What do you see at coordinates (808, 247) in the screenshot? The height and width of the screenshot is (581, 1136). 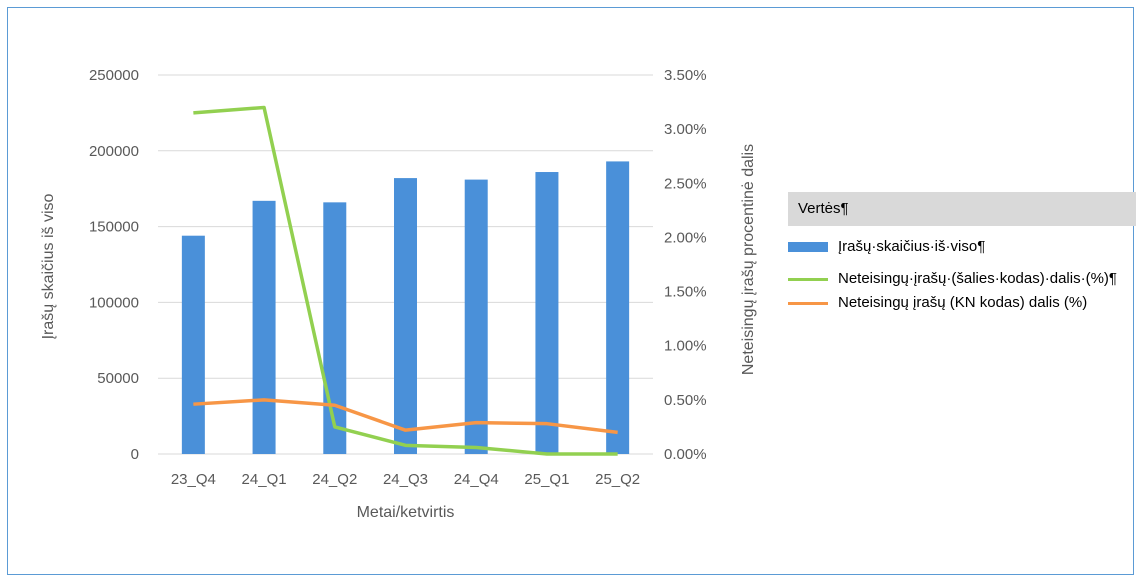 I see `legend-swatch-bar` at bounding box center [808, 247].